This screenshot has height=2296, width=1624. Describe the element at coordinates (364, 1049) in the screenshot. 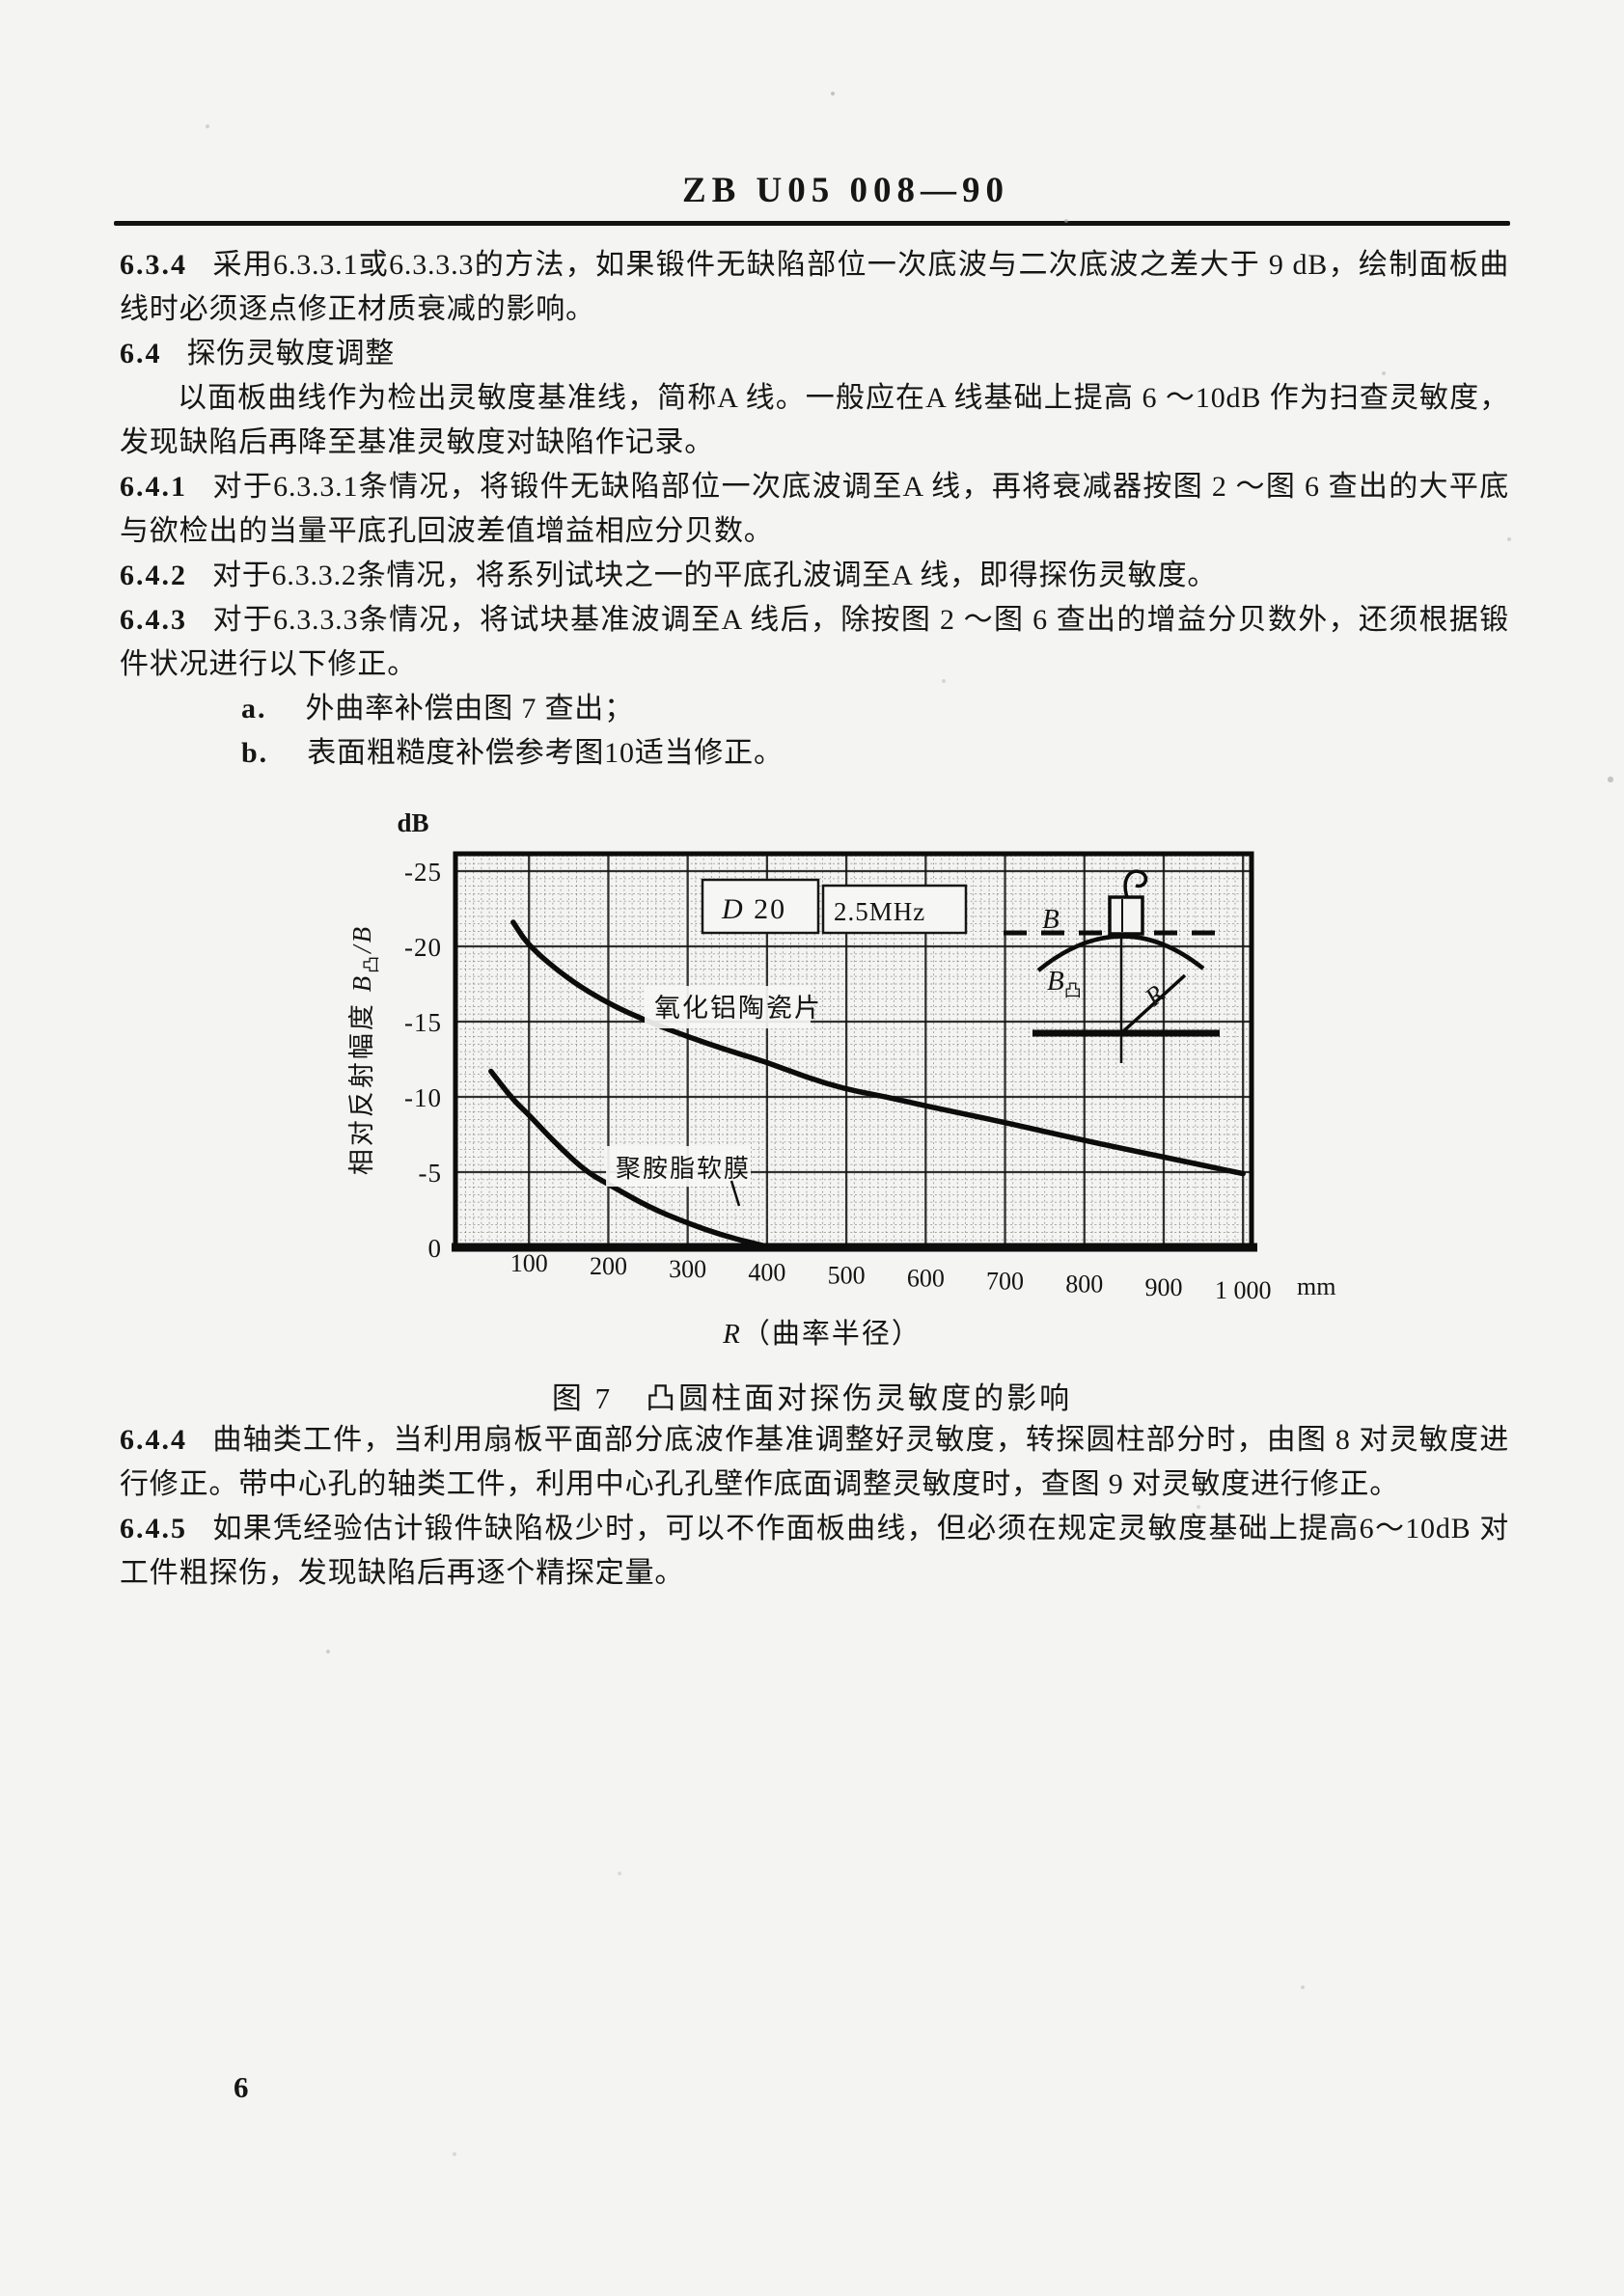

I see `y-axis-title: 相对反射幅度 B凸/B` at that location.